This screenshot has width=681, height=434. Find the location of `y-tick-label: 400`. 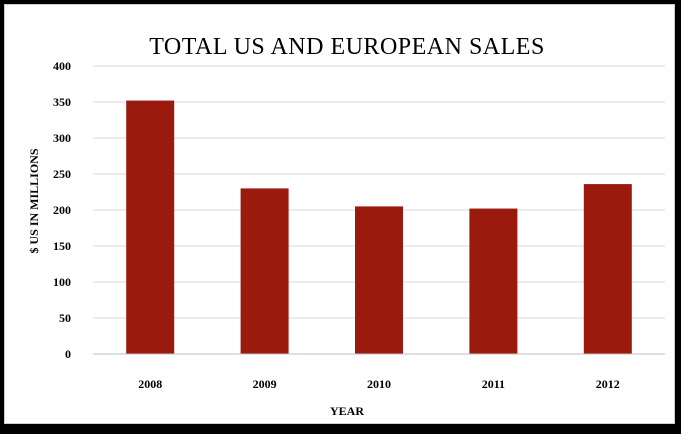

y-tick-label: 400 is located at coordinates (62, 66).